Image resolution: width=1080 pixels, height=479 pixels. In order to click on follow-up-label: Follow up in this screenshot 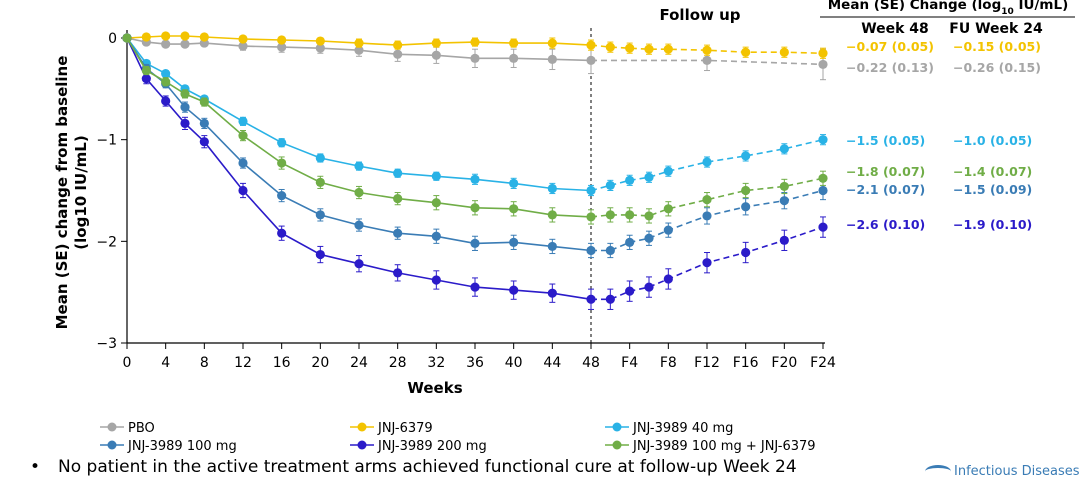, I will do `click(699, 15)`.